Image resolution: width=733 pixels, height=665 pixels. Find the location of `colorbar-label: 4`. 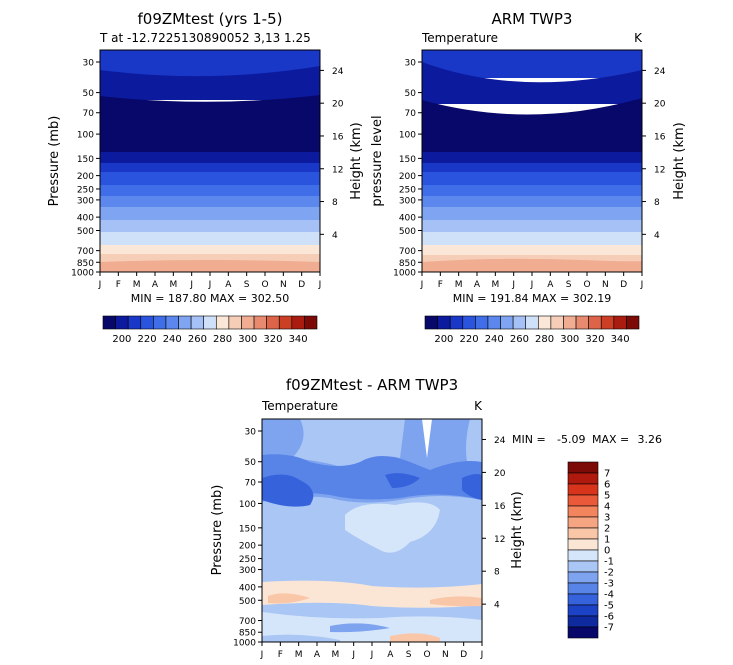

colorbar-label: 4 is located at coordinates (607, 507).